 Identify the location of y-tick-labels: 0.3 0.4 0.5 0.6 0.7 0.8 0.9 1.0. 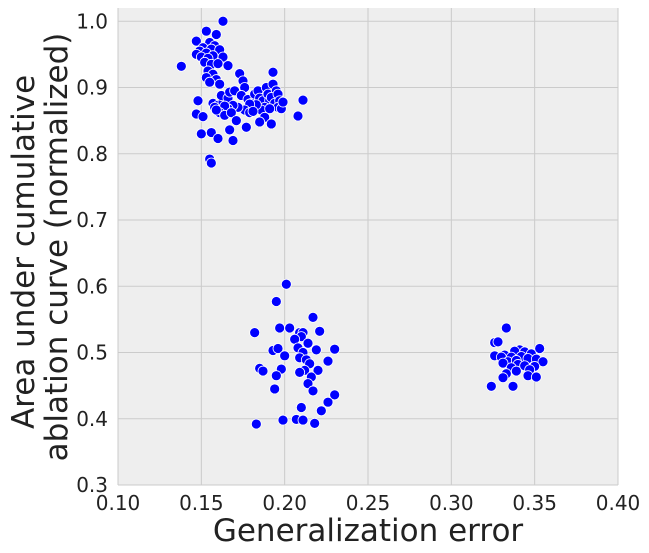
(92, 253).